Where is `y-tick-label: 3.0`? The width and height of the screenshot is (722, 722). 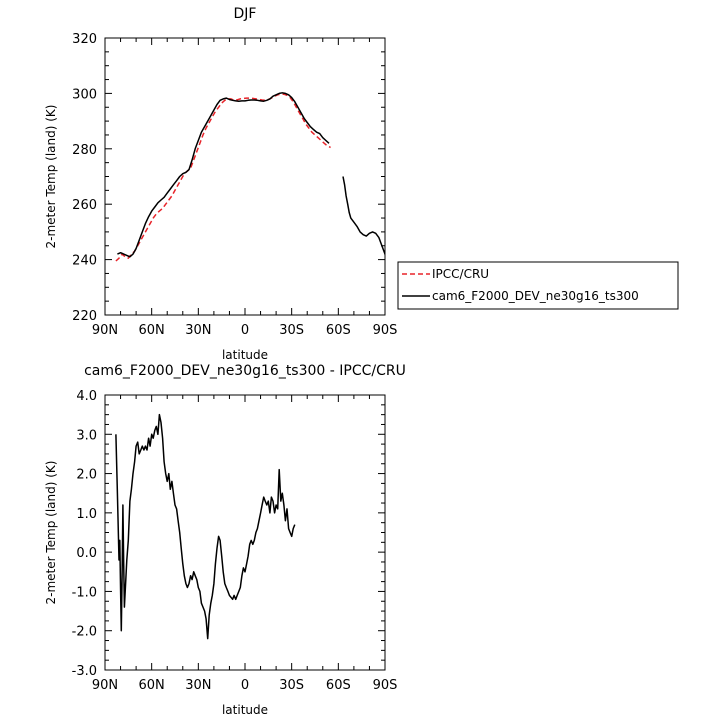 y-tick-label: 3.0 is located at coordinates (86, 435).